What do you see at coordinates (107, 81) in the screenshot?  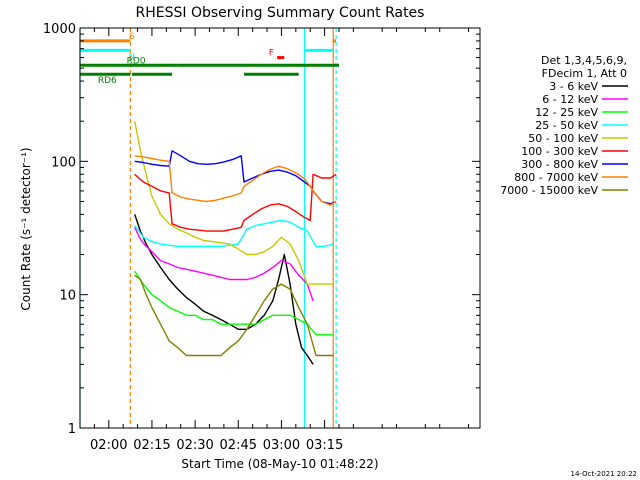 I see `state-bar-label-rd6: RD6` at bounding box center [107, 81].